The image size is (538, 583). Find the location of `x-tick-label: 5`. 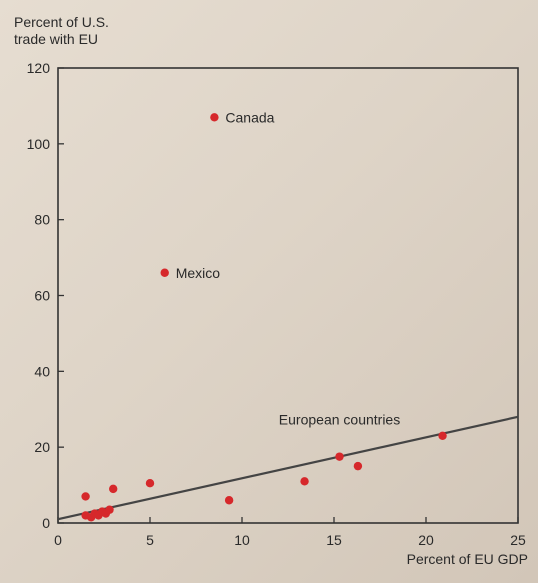

x-tick-label: 5 is located at coordinates (150, 540).